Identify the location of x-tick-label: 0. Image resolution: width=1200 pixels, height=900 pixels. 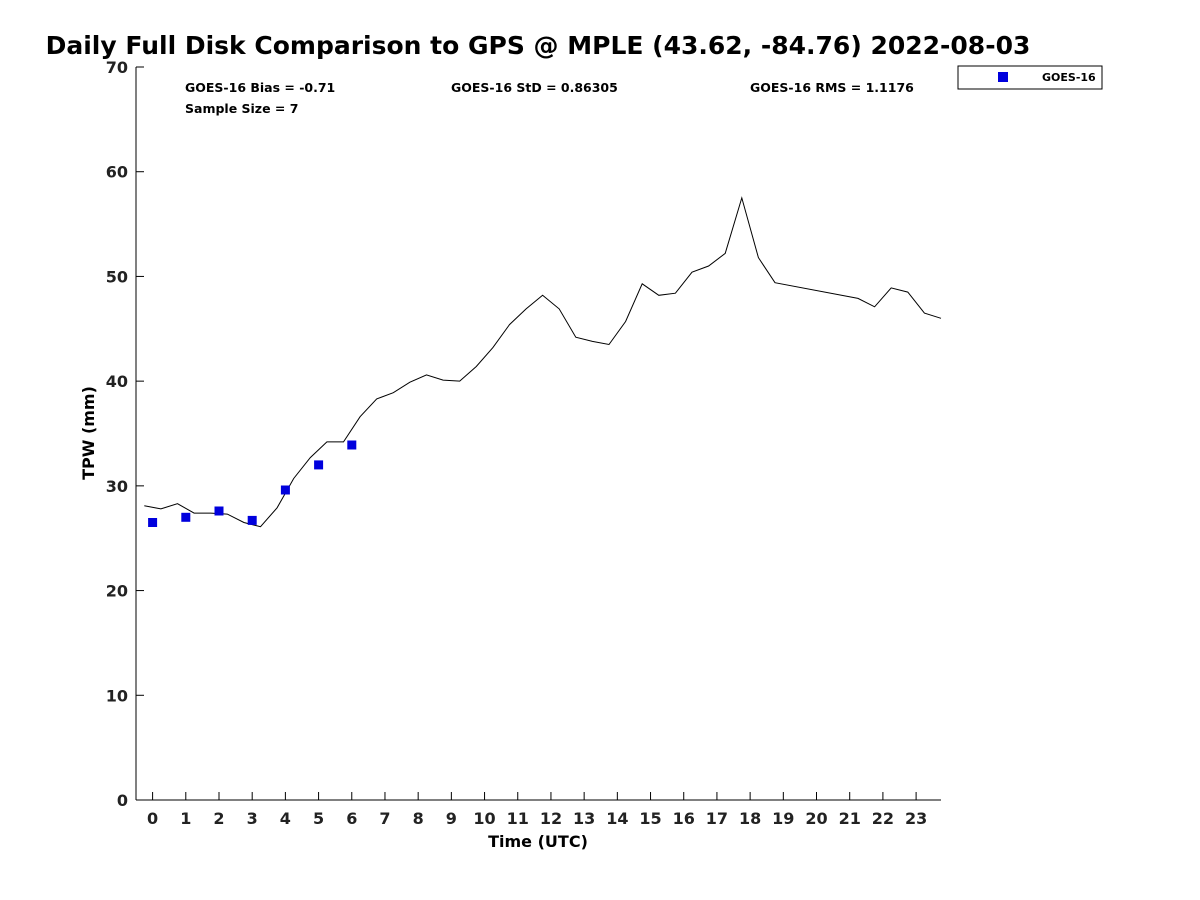
(152, 818).